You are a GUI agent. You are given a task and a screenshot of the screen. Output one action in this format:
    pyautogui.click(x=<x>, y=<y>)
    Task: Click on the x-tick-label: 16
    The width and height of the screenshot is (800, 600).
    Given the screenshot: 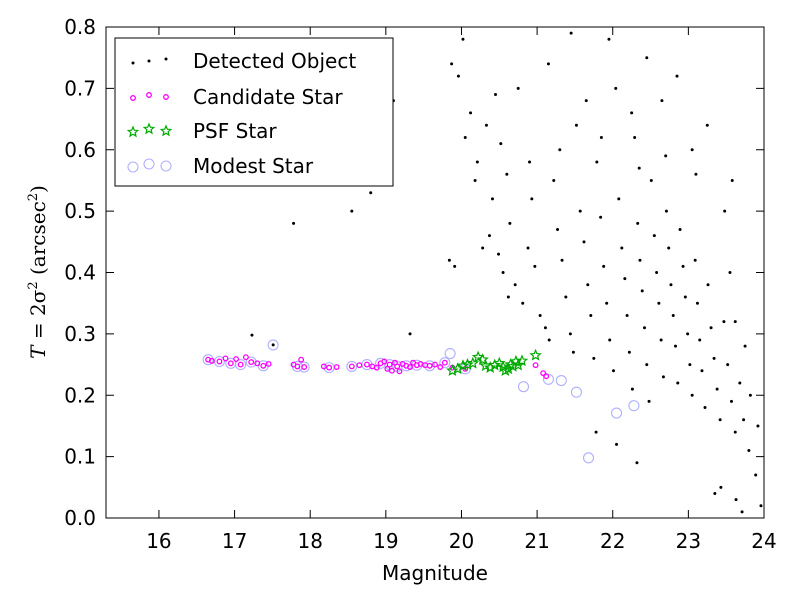 What is the action you would take?
    pyautogui.click(x=158, y=541)
    